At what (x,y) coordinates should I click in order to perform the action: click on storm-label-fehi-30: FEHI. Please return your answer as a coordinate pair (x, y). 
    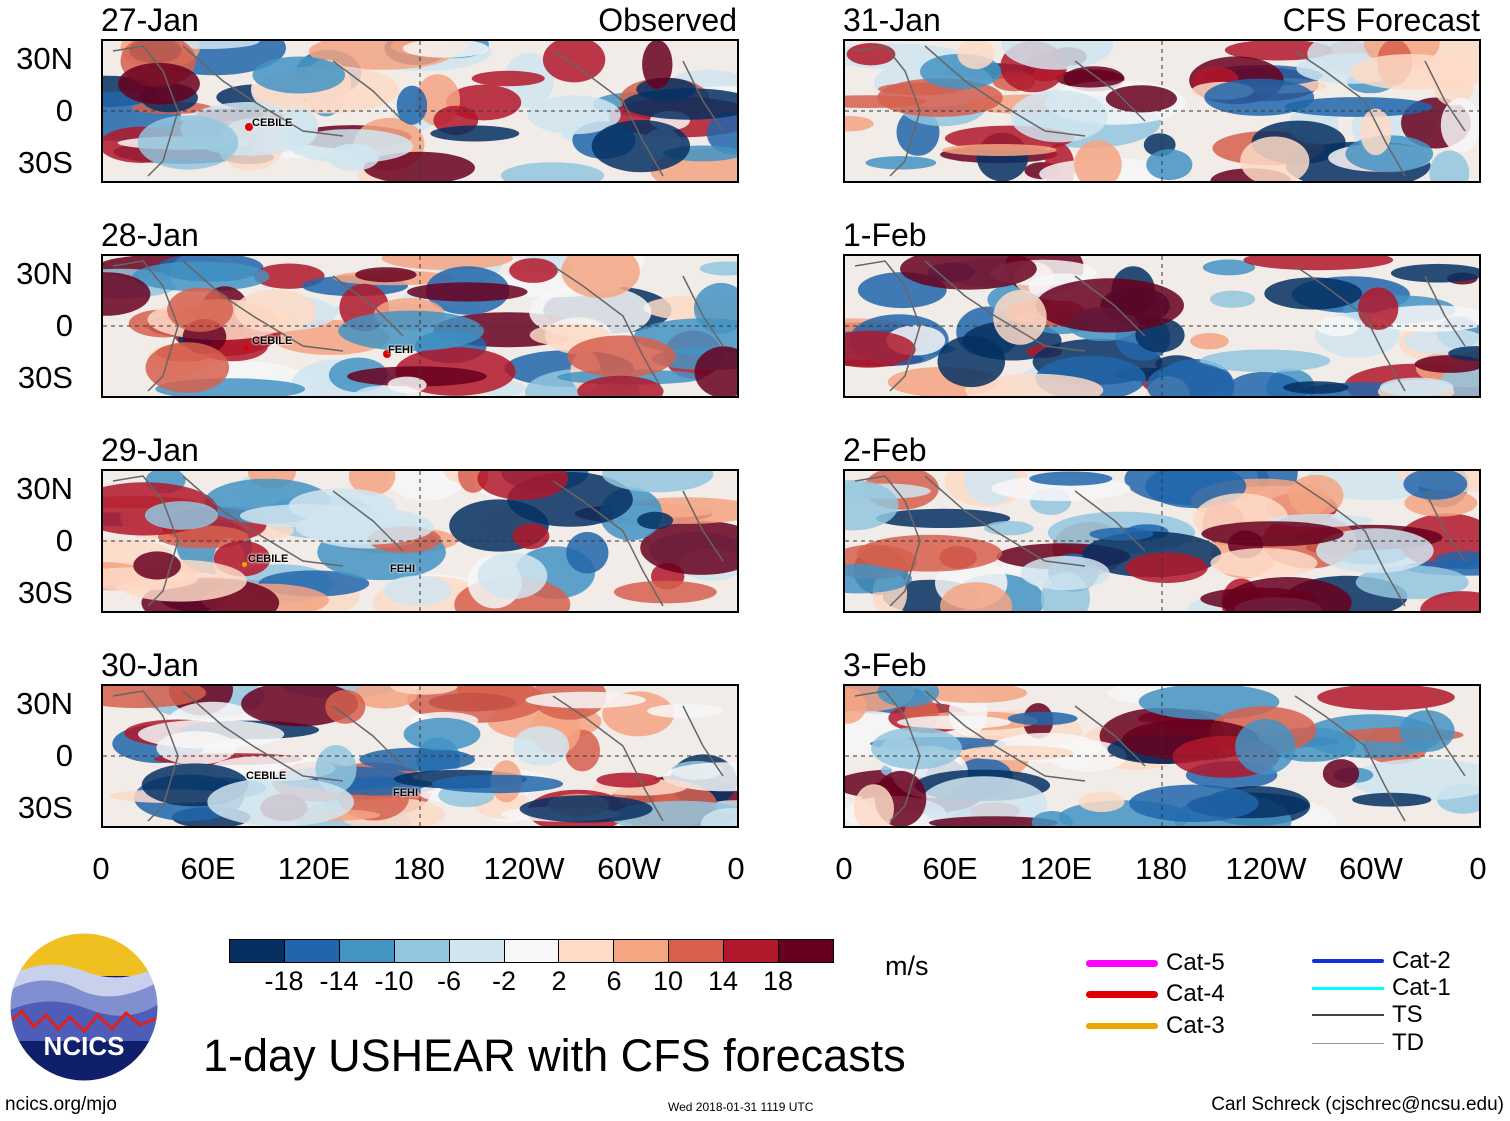
    Looking at the image, I should click on (406, 793).